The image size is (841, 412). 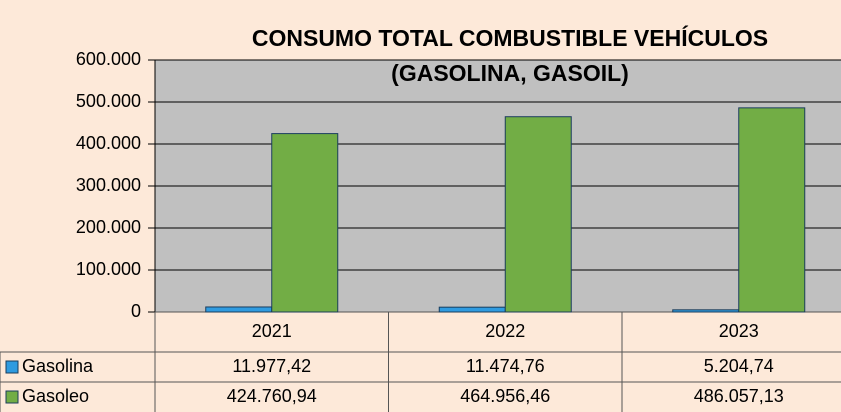 I want to click on y-tick-label: 500.000, so click(x=108, y=101).